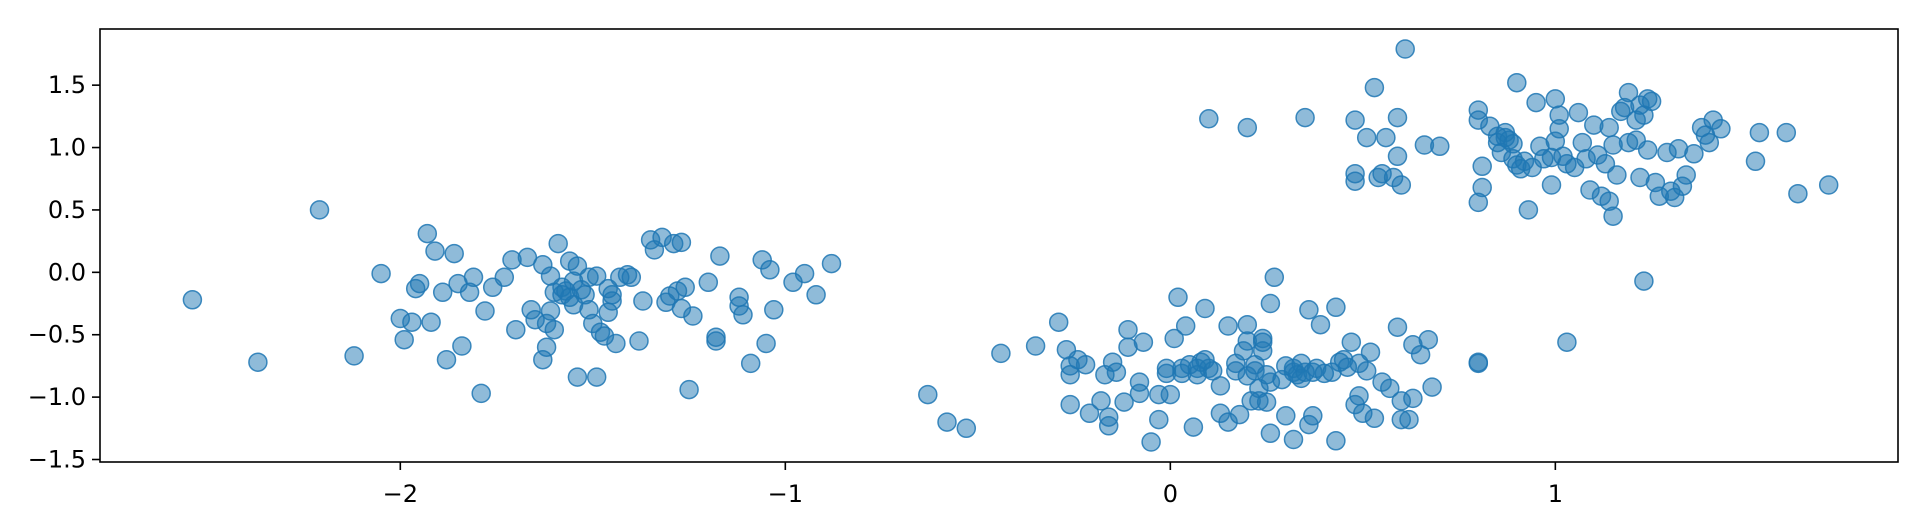 This screenshot has width=1920, height=526. I want to click on x-tick-label: −1, so click(785, 494).